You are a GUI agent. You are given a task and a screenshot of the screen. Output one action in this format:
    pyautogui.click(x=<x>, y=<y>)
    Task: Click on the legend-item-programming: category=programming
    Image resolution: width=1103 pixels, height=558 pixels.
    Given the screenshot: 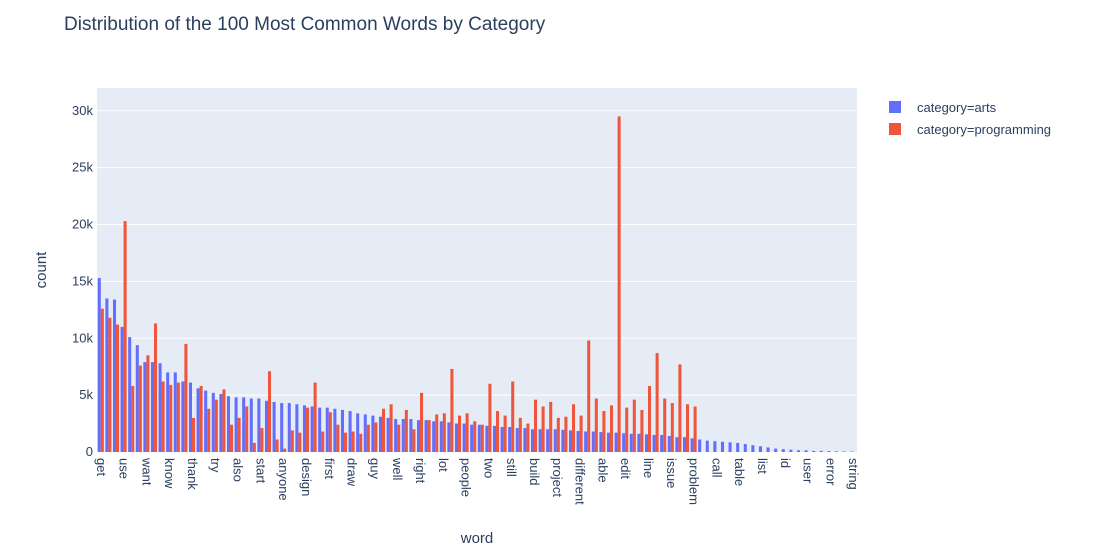 What is the action you would take?
    pyautogui.click(x=970, y=129)
    